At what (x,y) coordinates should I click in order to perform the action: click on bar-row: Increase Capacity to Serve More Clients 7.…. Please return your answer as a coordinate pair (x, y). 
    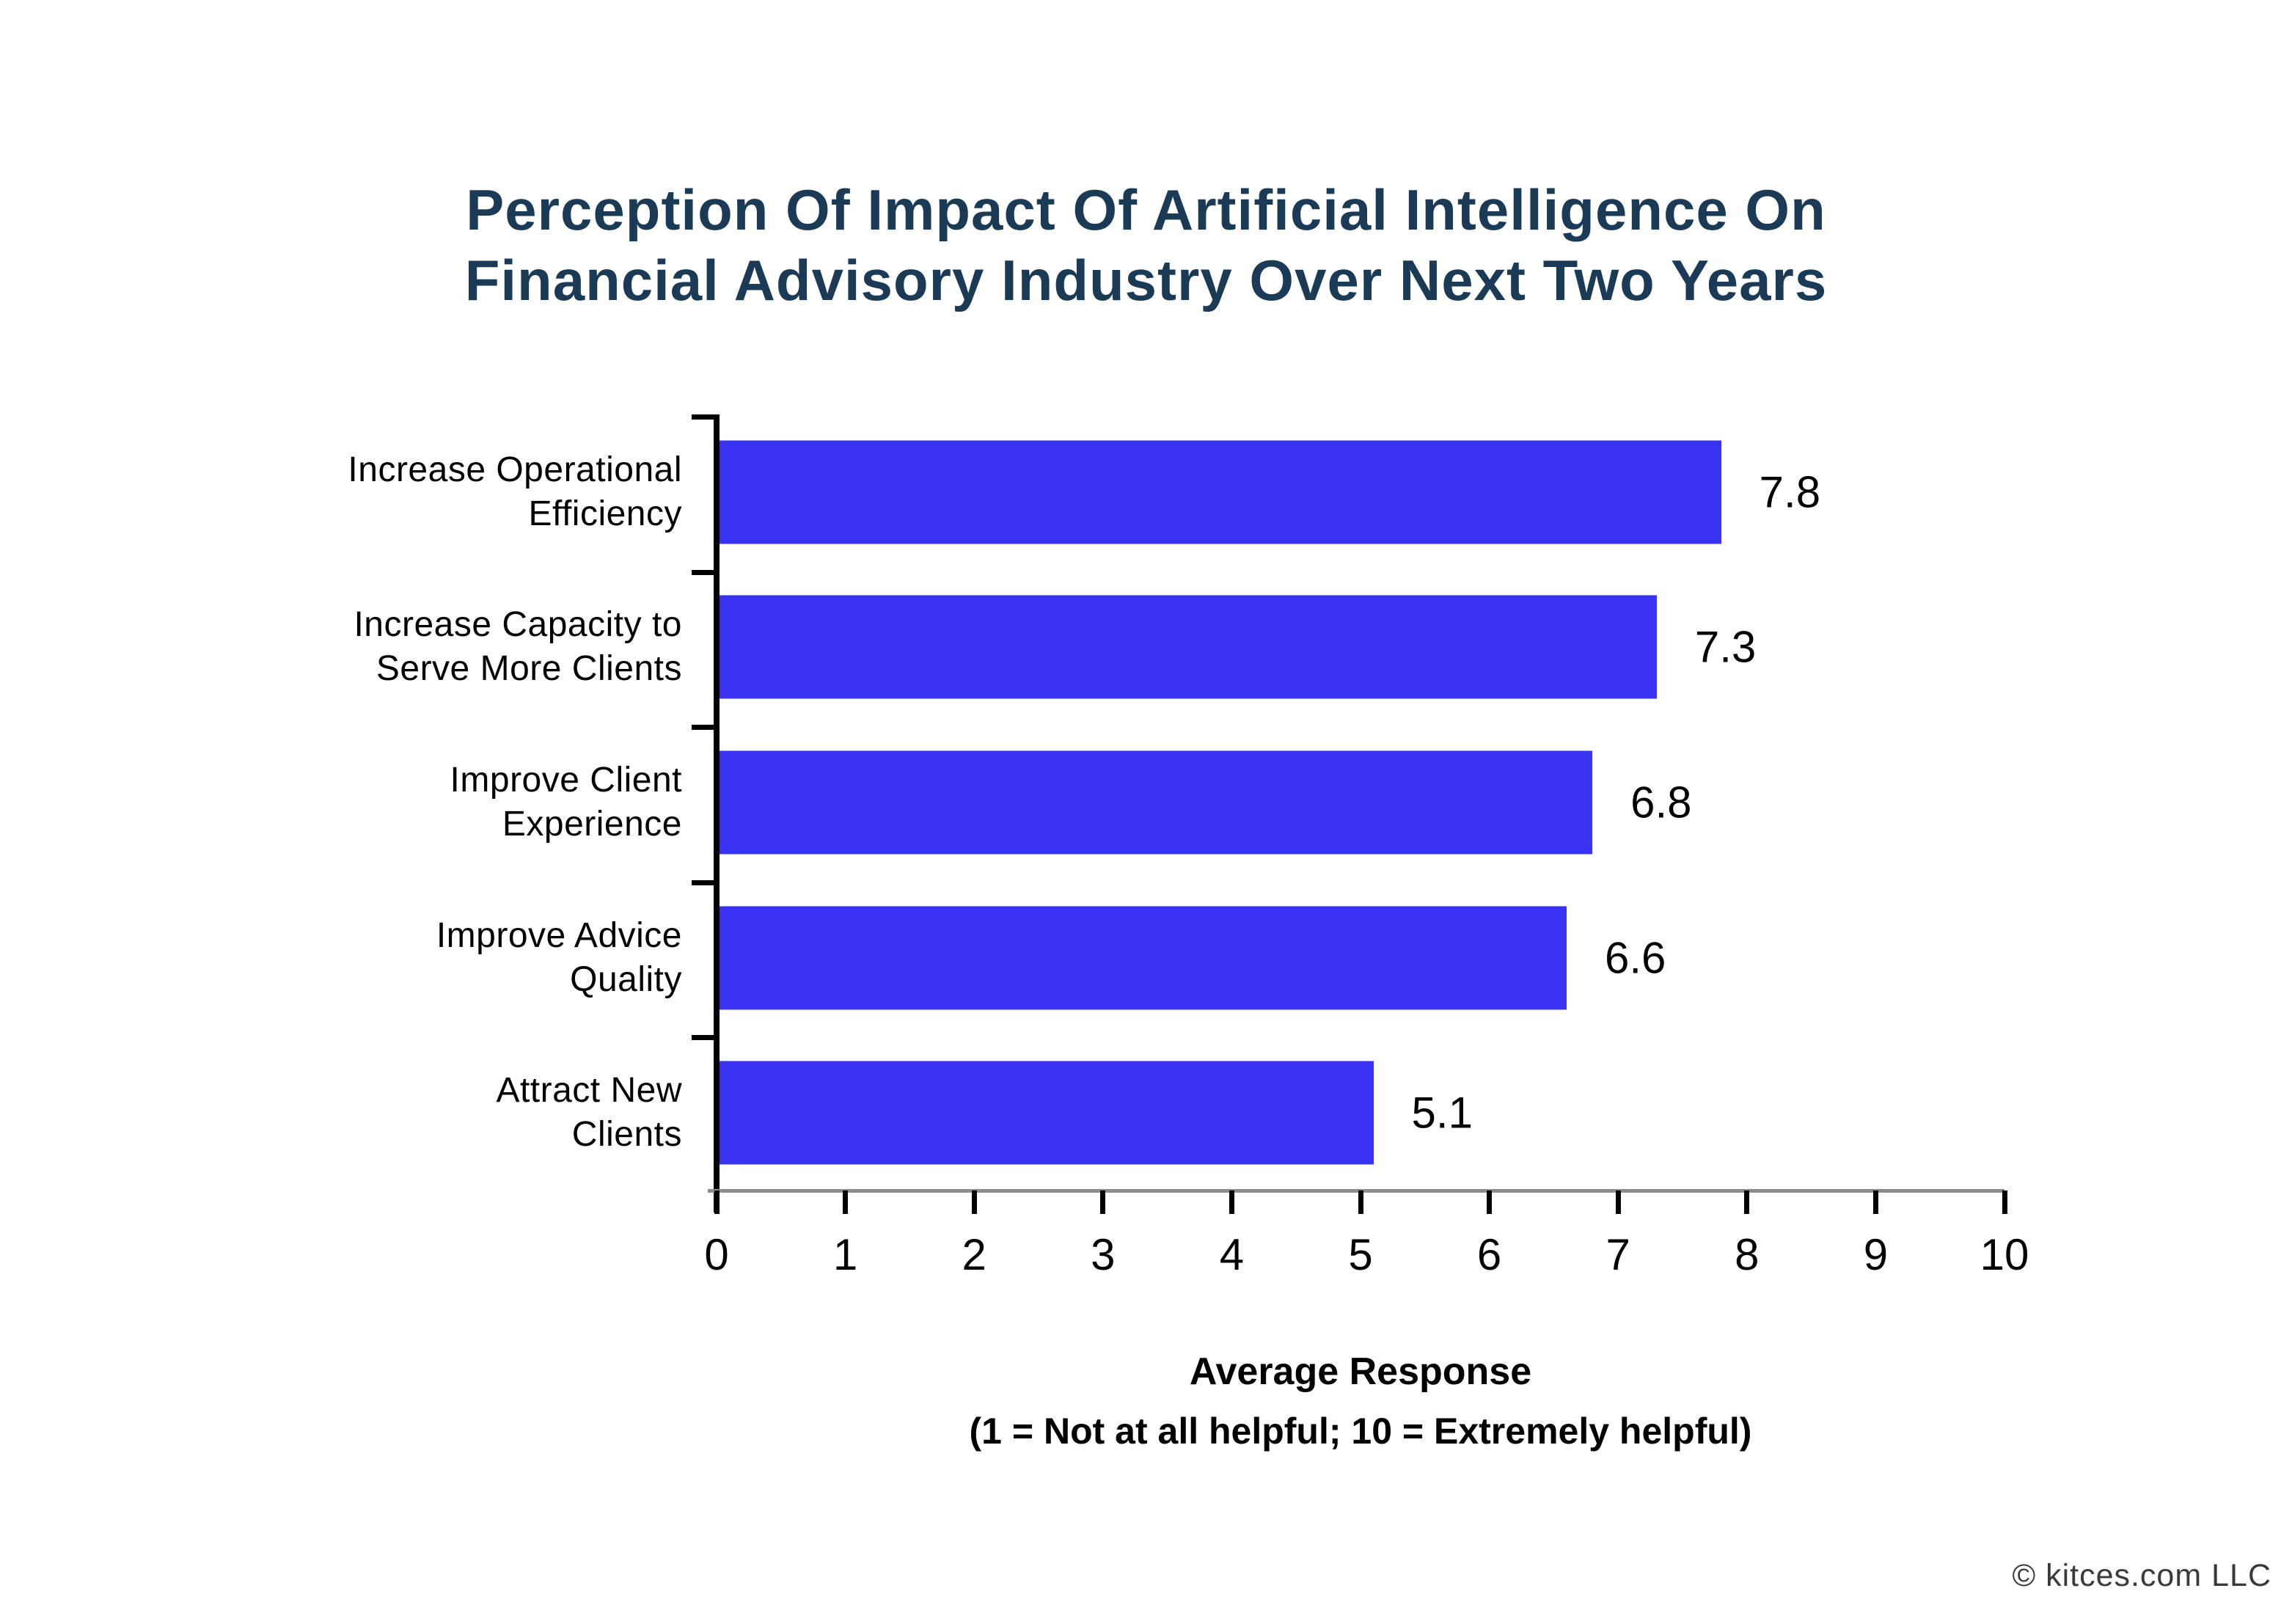
    Looking at the image, I should click on (1146, 647).